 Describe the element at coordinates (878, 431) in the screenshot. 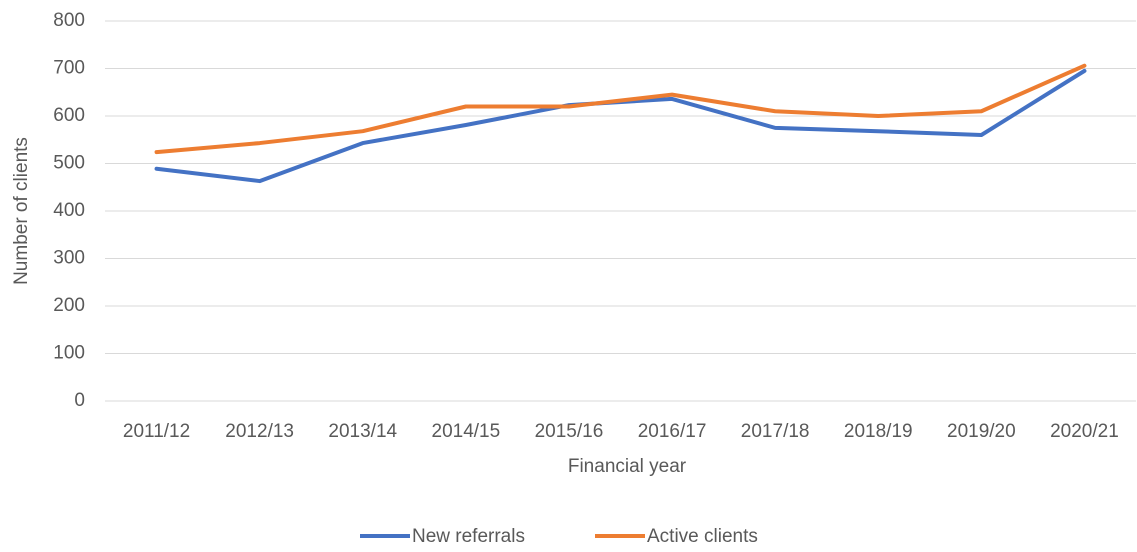

I see `x-tick-label: 2018/19` at that location.